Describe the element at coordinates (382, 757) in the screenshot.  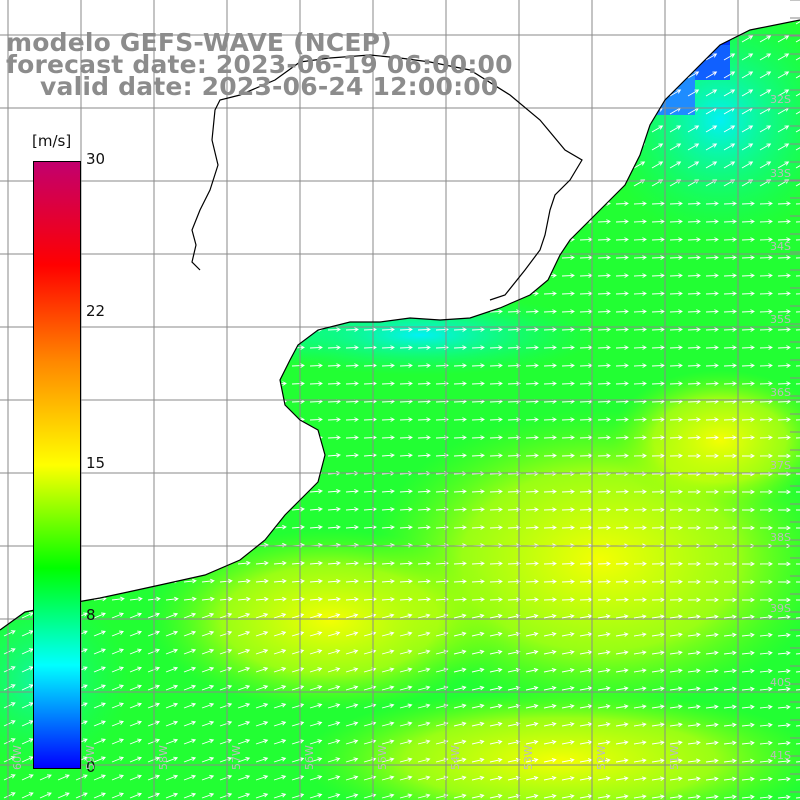
I see `lon-label-55w: 55W` at that location.